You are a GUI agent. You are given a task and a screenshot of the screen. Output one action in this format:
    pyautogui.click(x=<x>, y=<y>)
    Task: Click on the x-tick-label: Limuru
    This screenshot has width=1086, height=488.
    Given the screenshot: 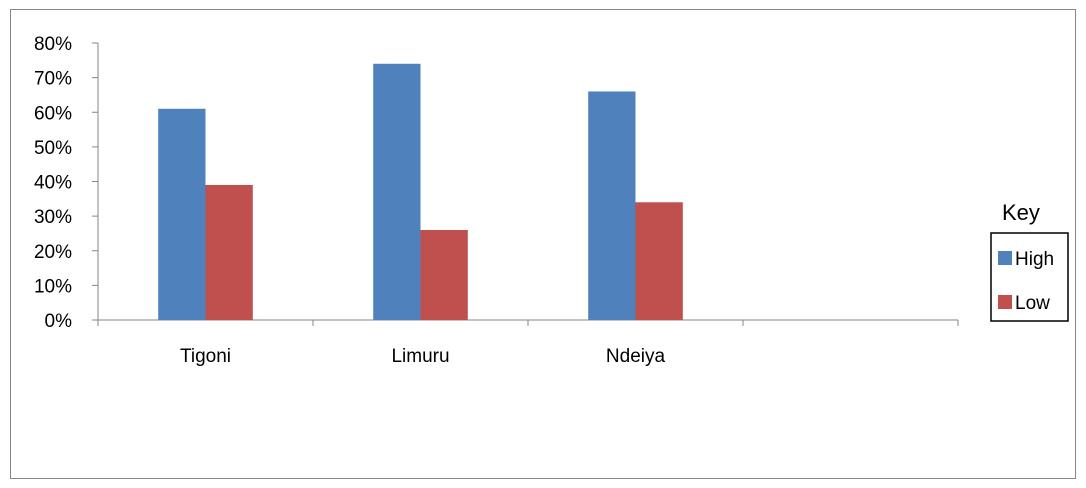 What is the action you would take?
    pyautogui.click(x=420, y=356)
    